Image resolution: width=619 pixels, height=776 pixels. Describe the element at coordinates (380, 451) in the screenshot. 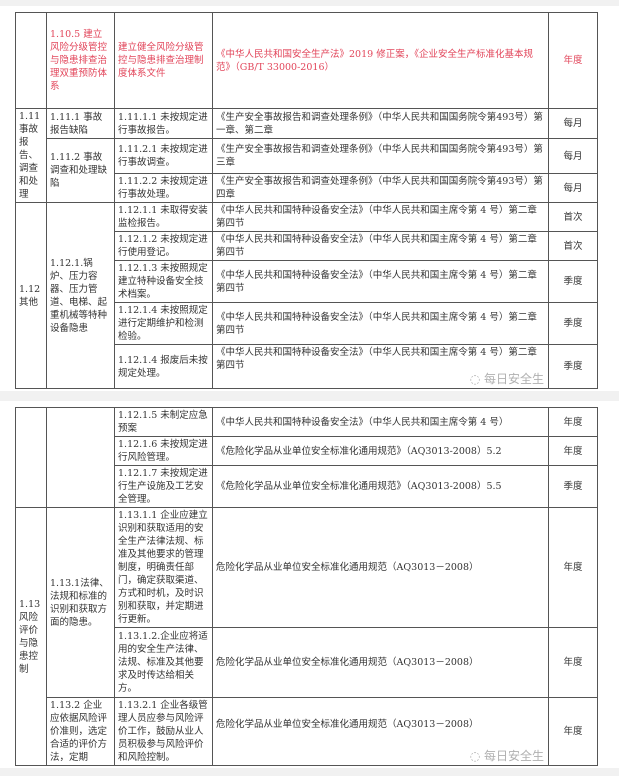

I see `basis-cell: 《危险化学品从业单位安全标准化通用规范》（AQ3013-2008）5.2` at that location.